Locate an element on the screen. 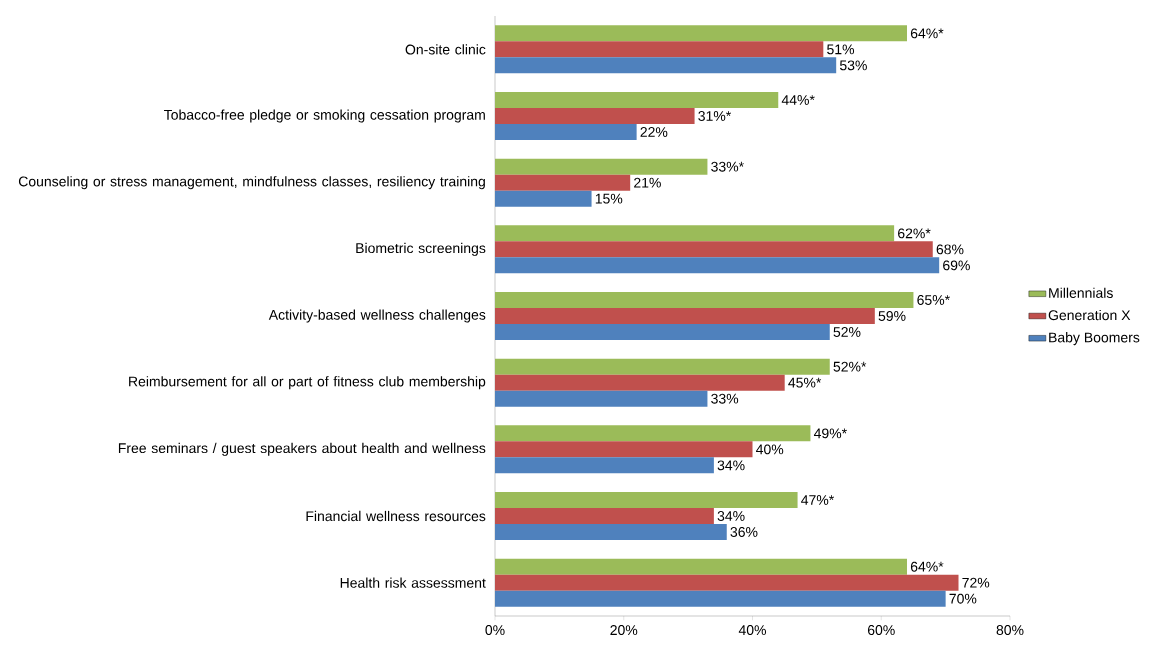 The image size is (1172, 648). y-tick-label: Health risk assessment is located at coordinates (413, 582).